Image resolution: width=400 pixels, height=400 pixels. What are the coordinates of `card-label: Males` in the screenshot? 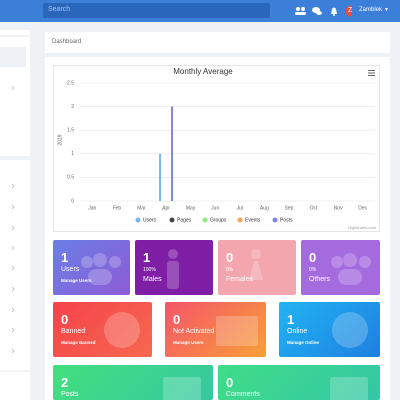 It's located at (152, 279).